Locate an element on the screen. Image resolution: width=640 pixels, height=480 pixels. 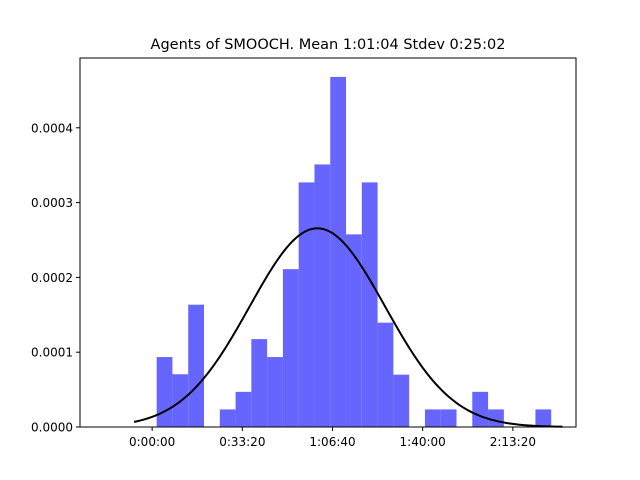
x-axis-ticks: 0:00:00 0:33:20 1:06:40 1:40:00 2:13:20 is located at coordinates (332, 438).